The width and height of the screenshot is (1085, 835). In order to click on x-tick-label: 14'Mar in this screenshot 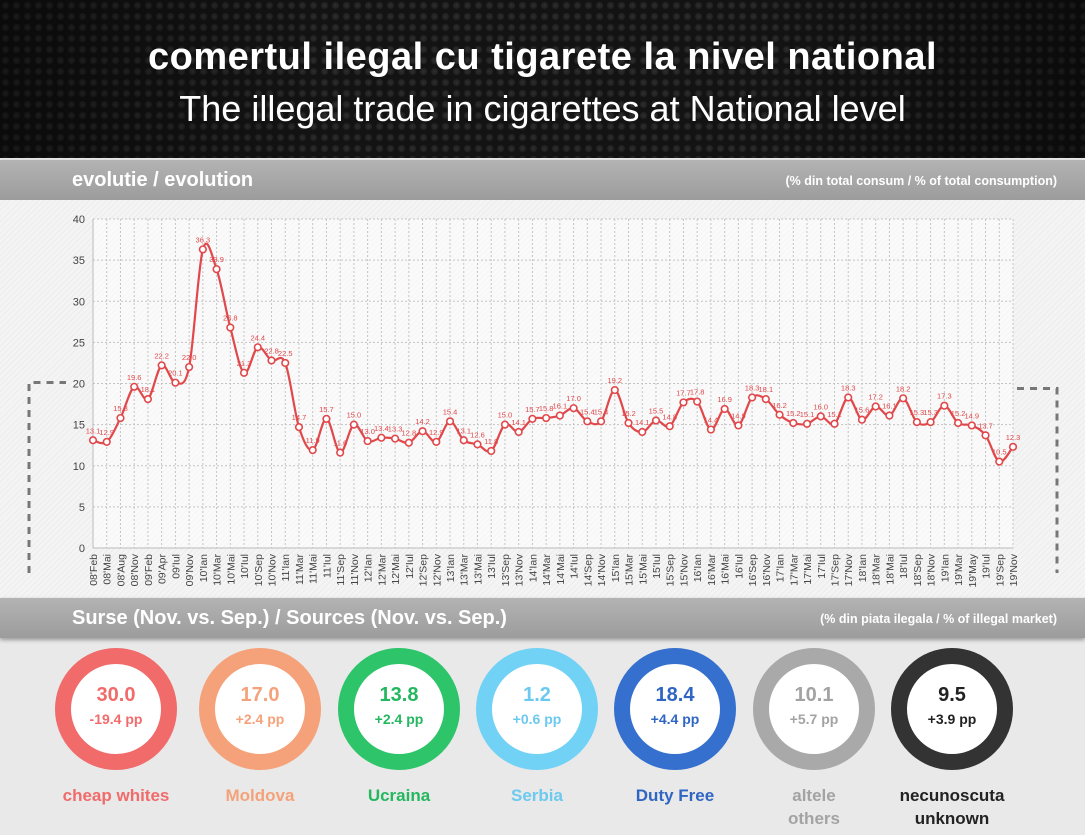, I will do `click(547, 570)`.